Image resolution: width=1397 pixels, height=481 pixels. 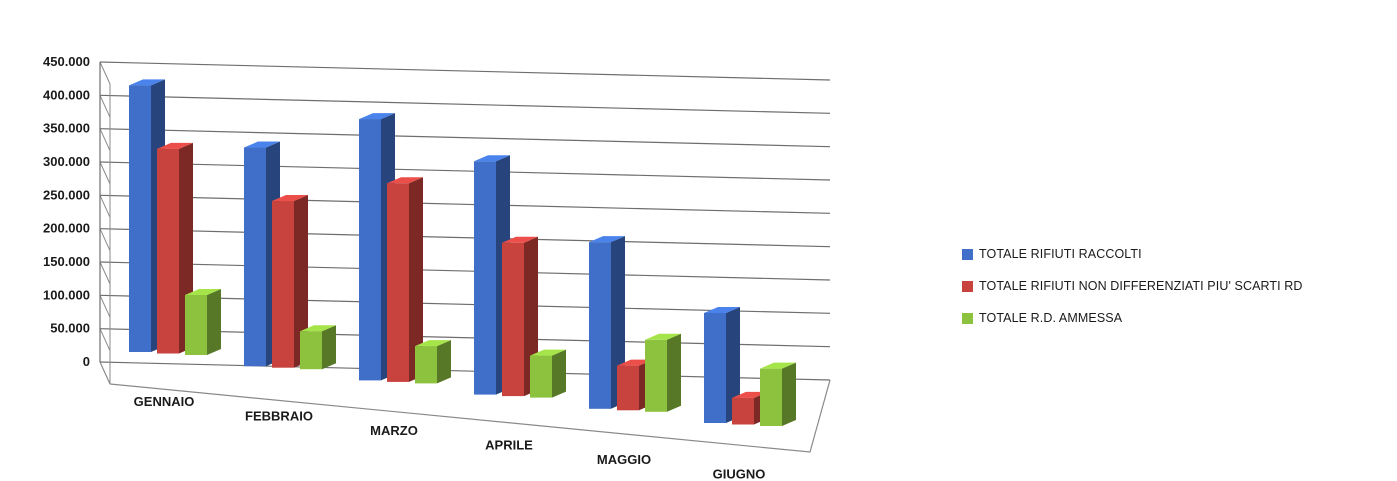 I want to click on x-tick-label-giugno: GIUGNO, so click(x=739, y=474).